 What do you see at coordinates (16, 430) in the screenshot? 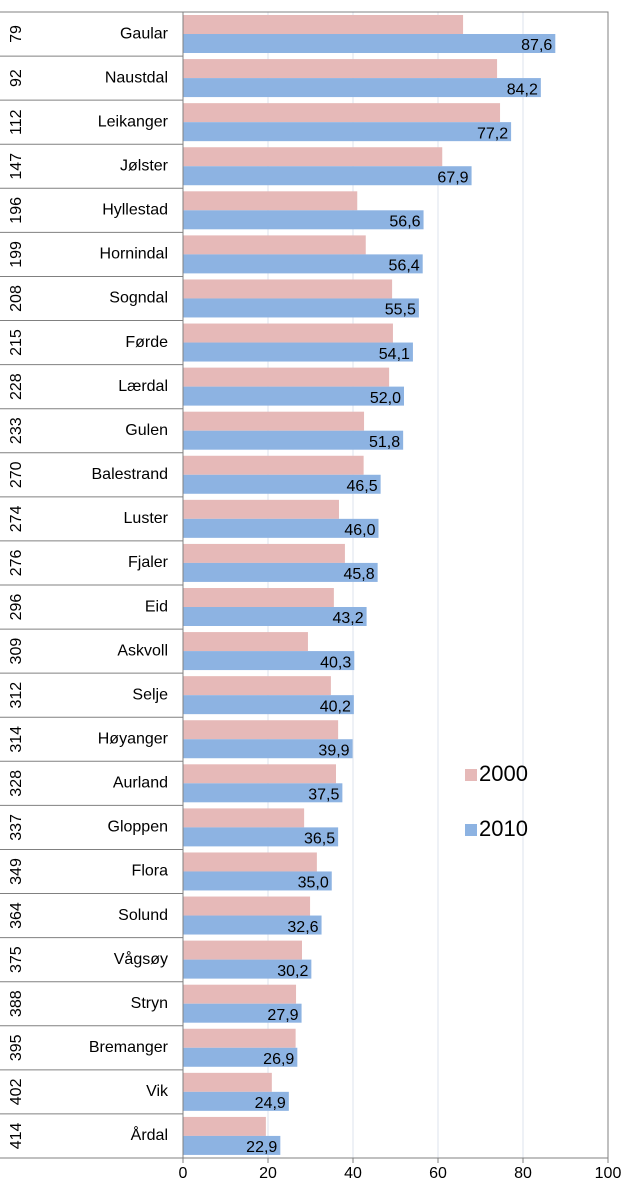
I see `rank-label: 233` at bounding box center [16, 430].